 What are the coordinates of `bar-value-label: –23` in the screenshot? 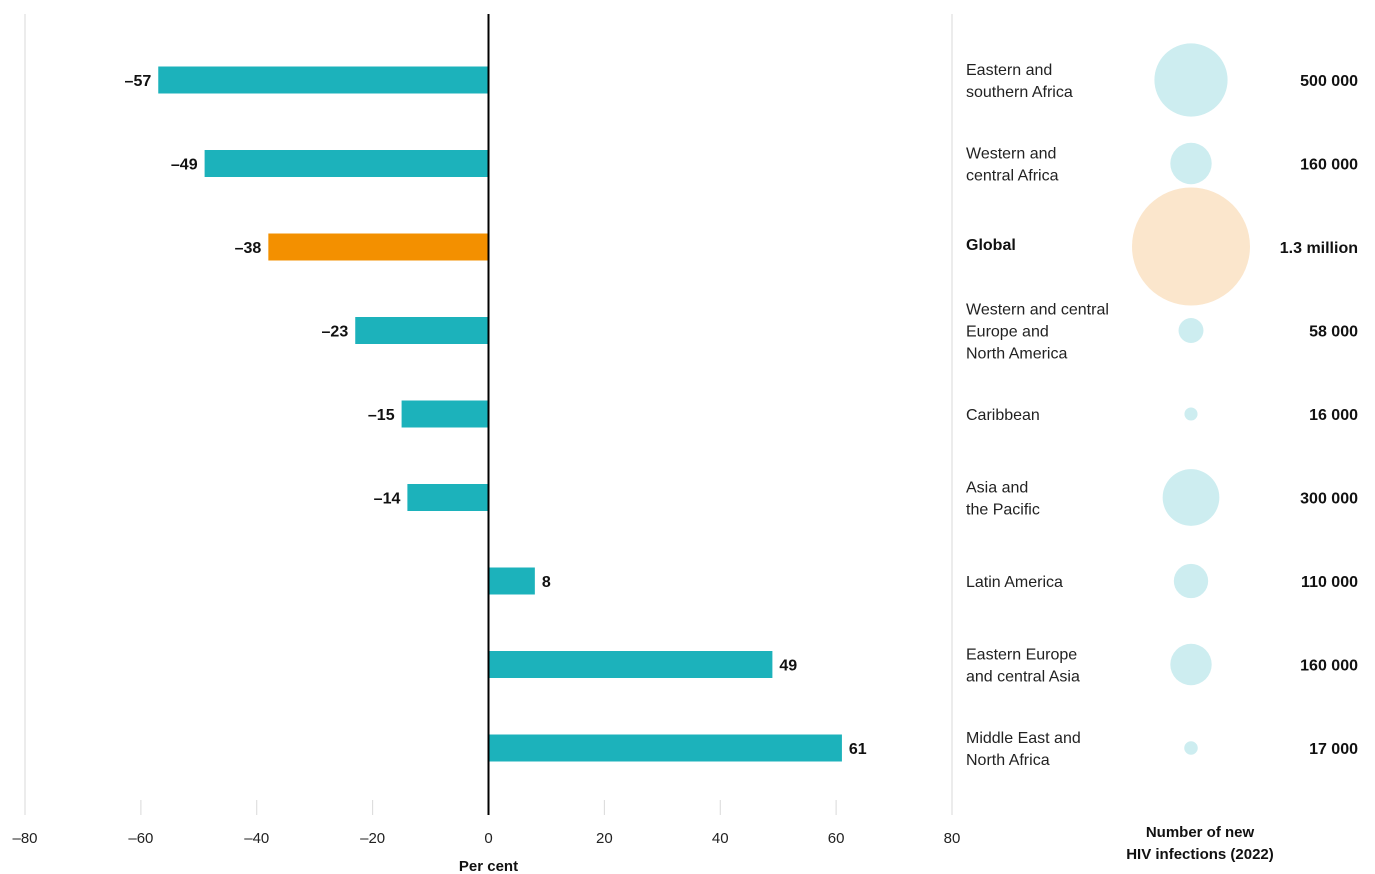 It's located at (335, 332).